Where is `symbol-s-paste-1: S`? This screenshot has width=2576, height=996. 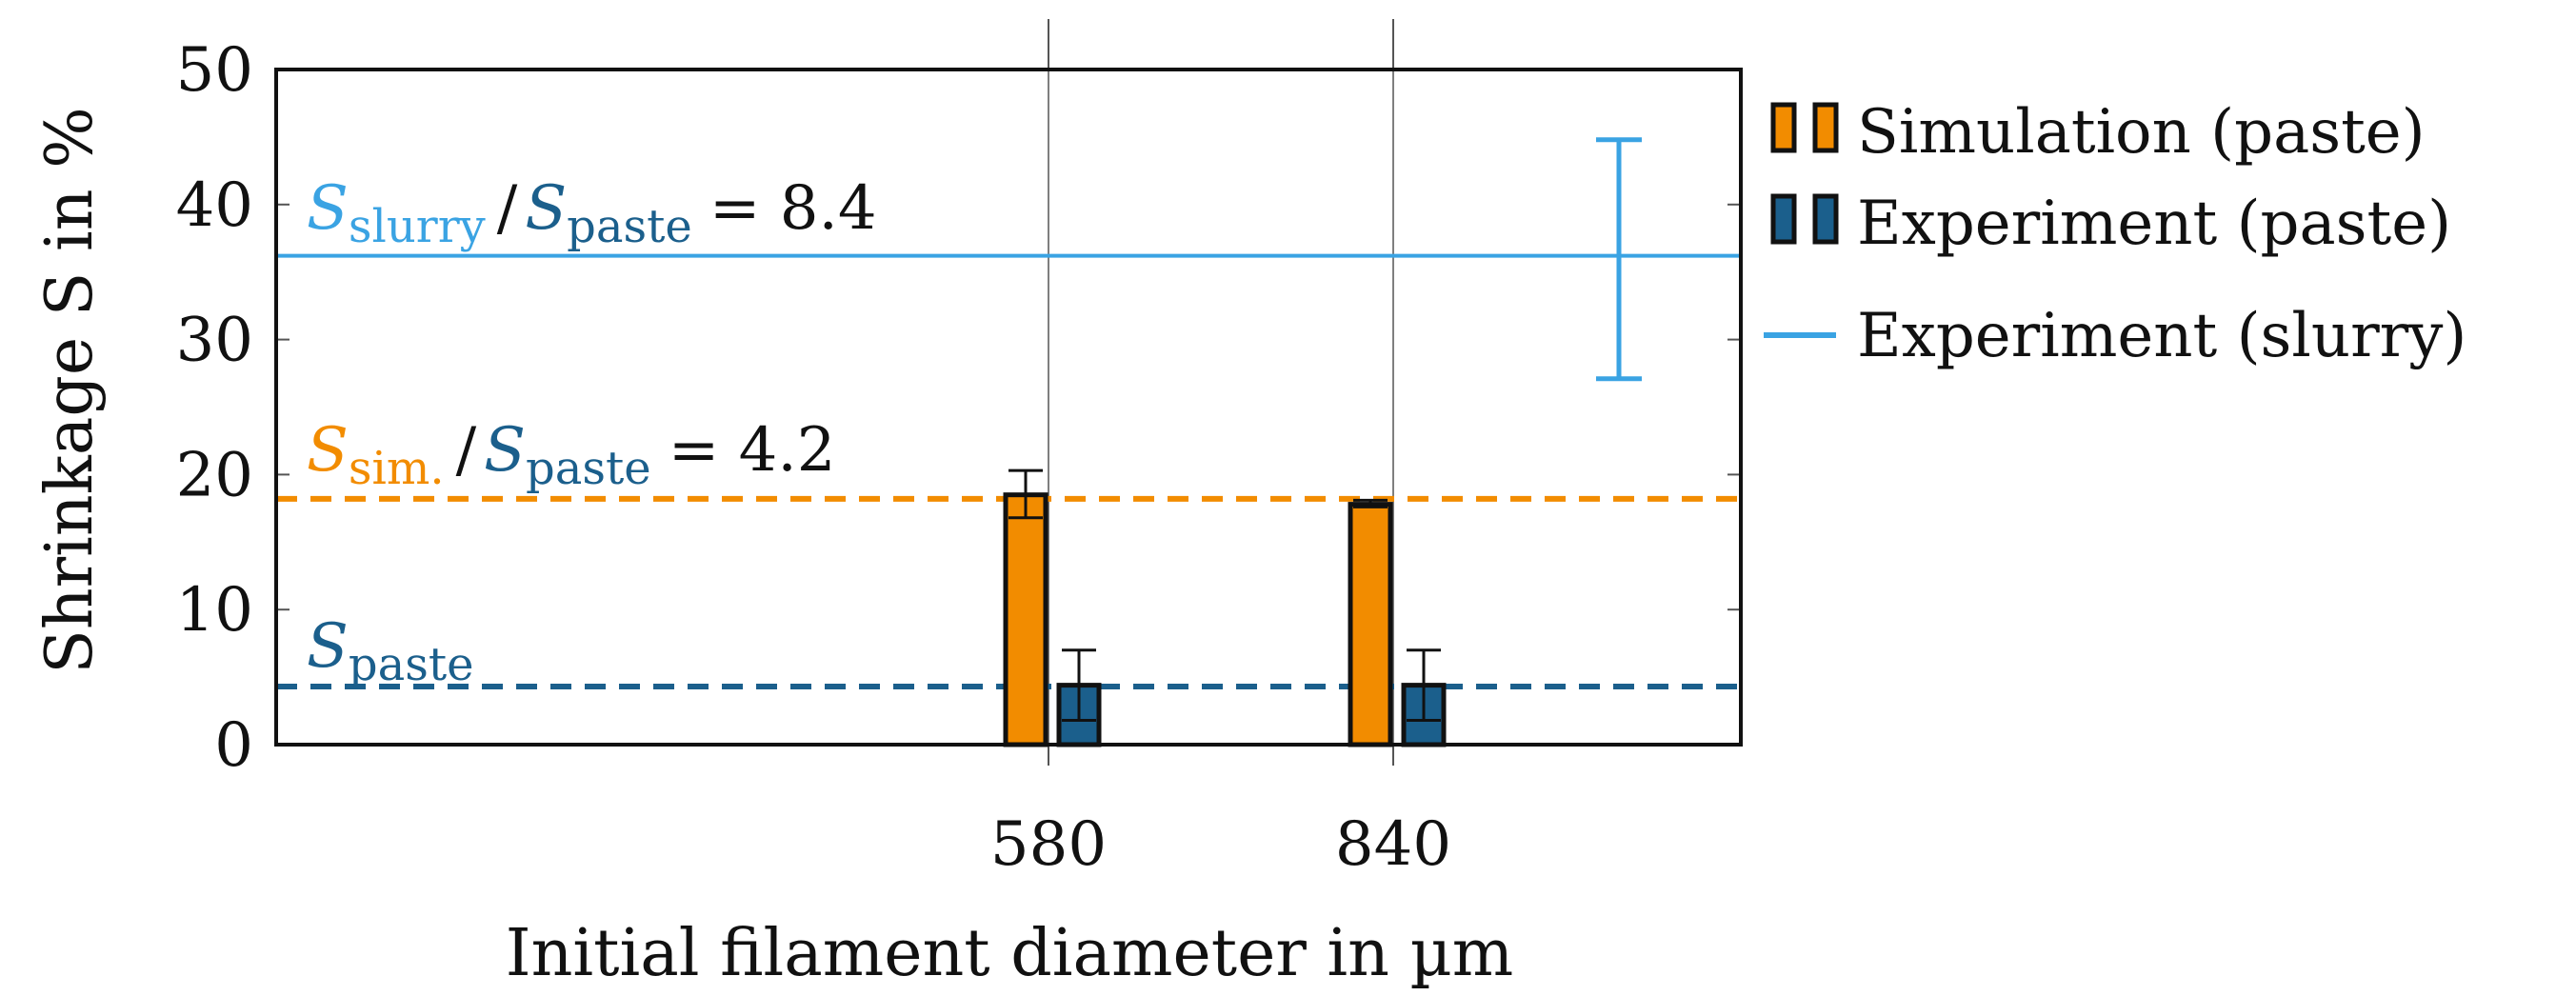
symbol-s-paste-1: S is located at coordinates (546, 208).